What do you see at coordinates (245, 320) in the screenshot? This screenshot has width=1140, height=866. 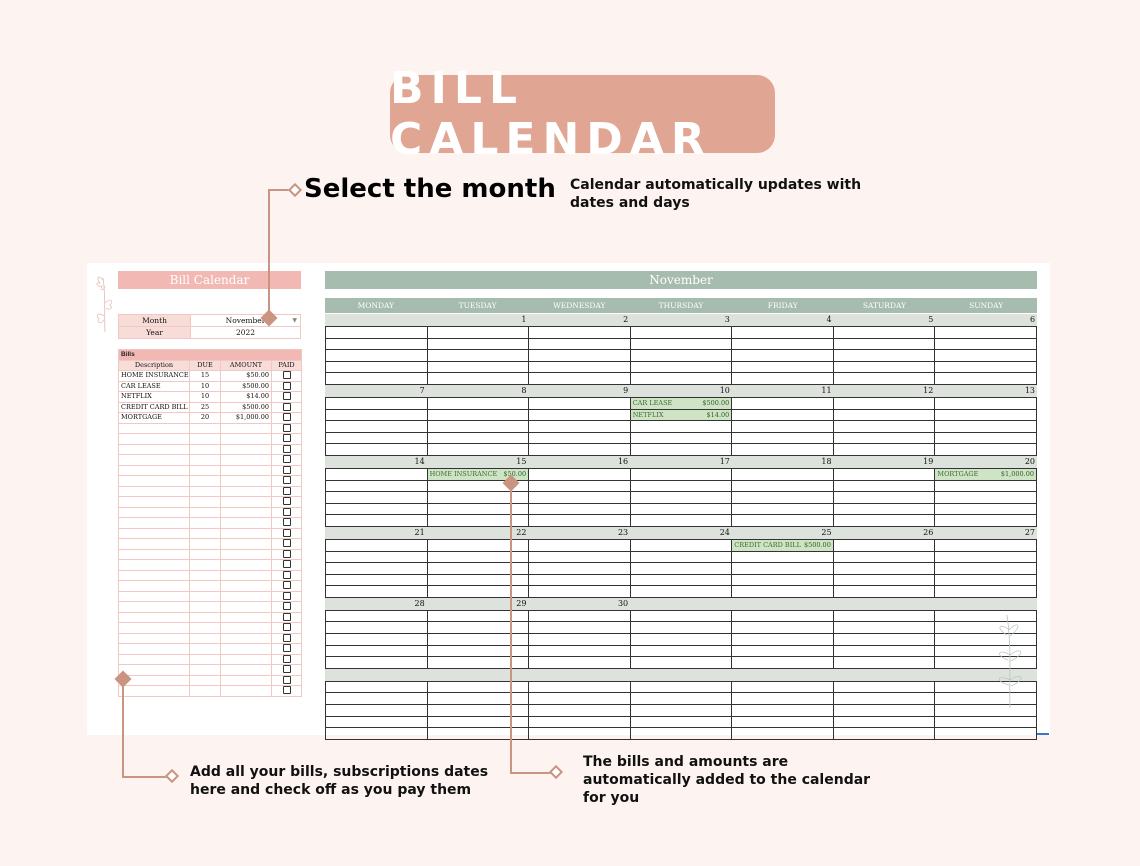 I see `month-dropdown: November ▼` at bounding box center [245, 320].